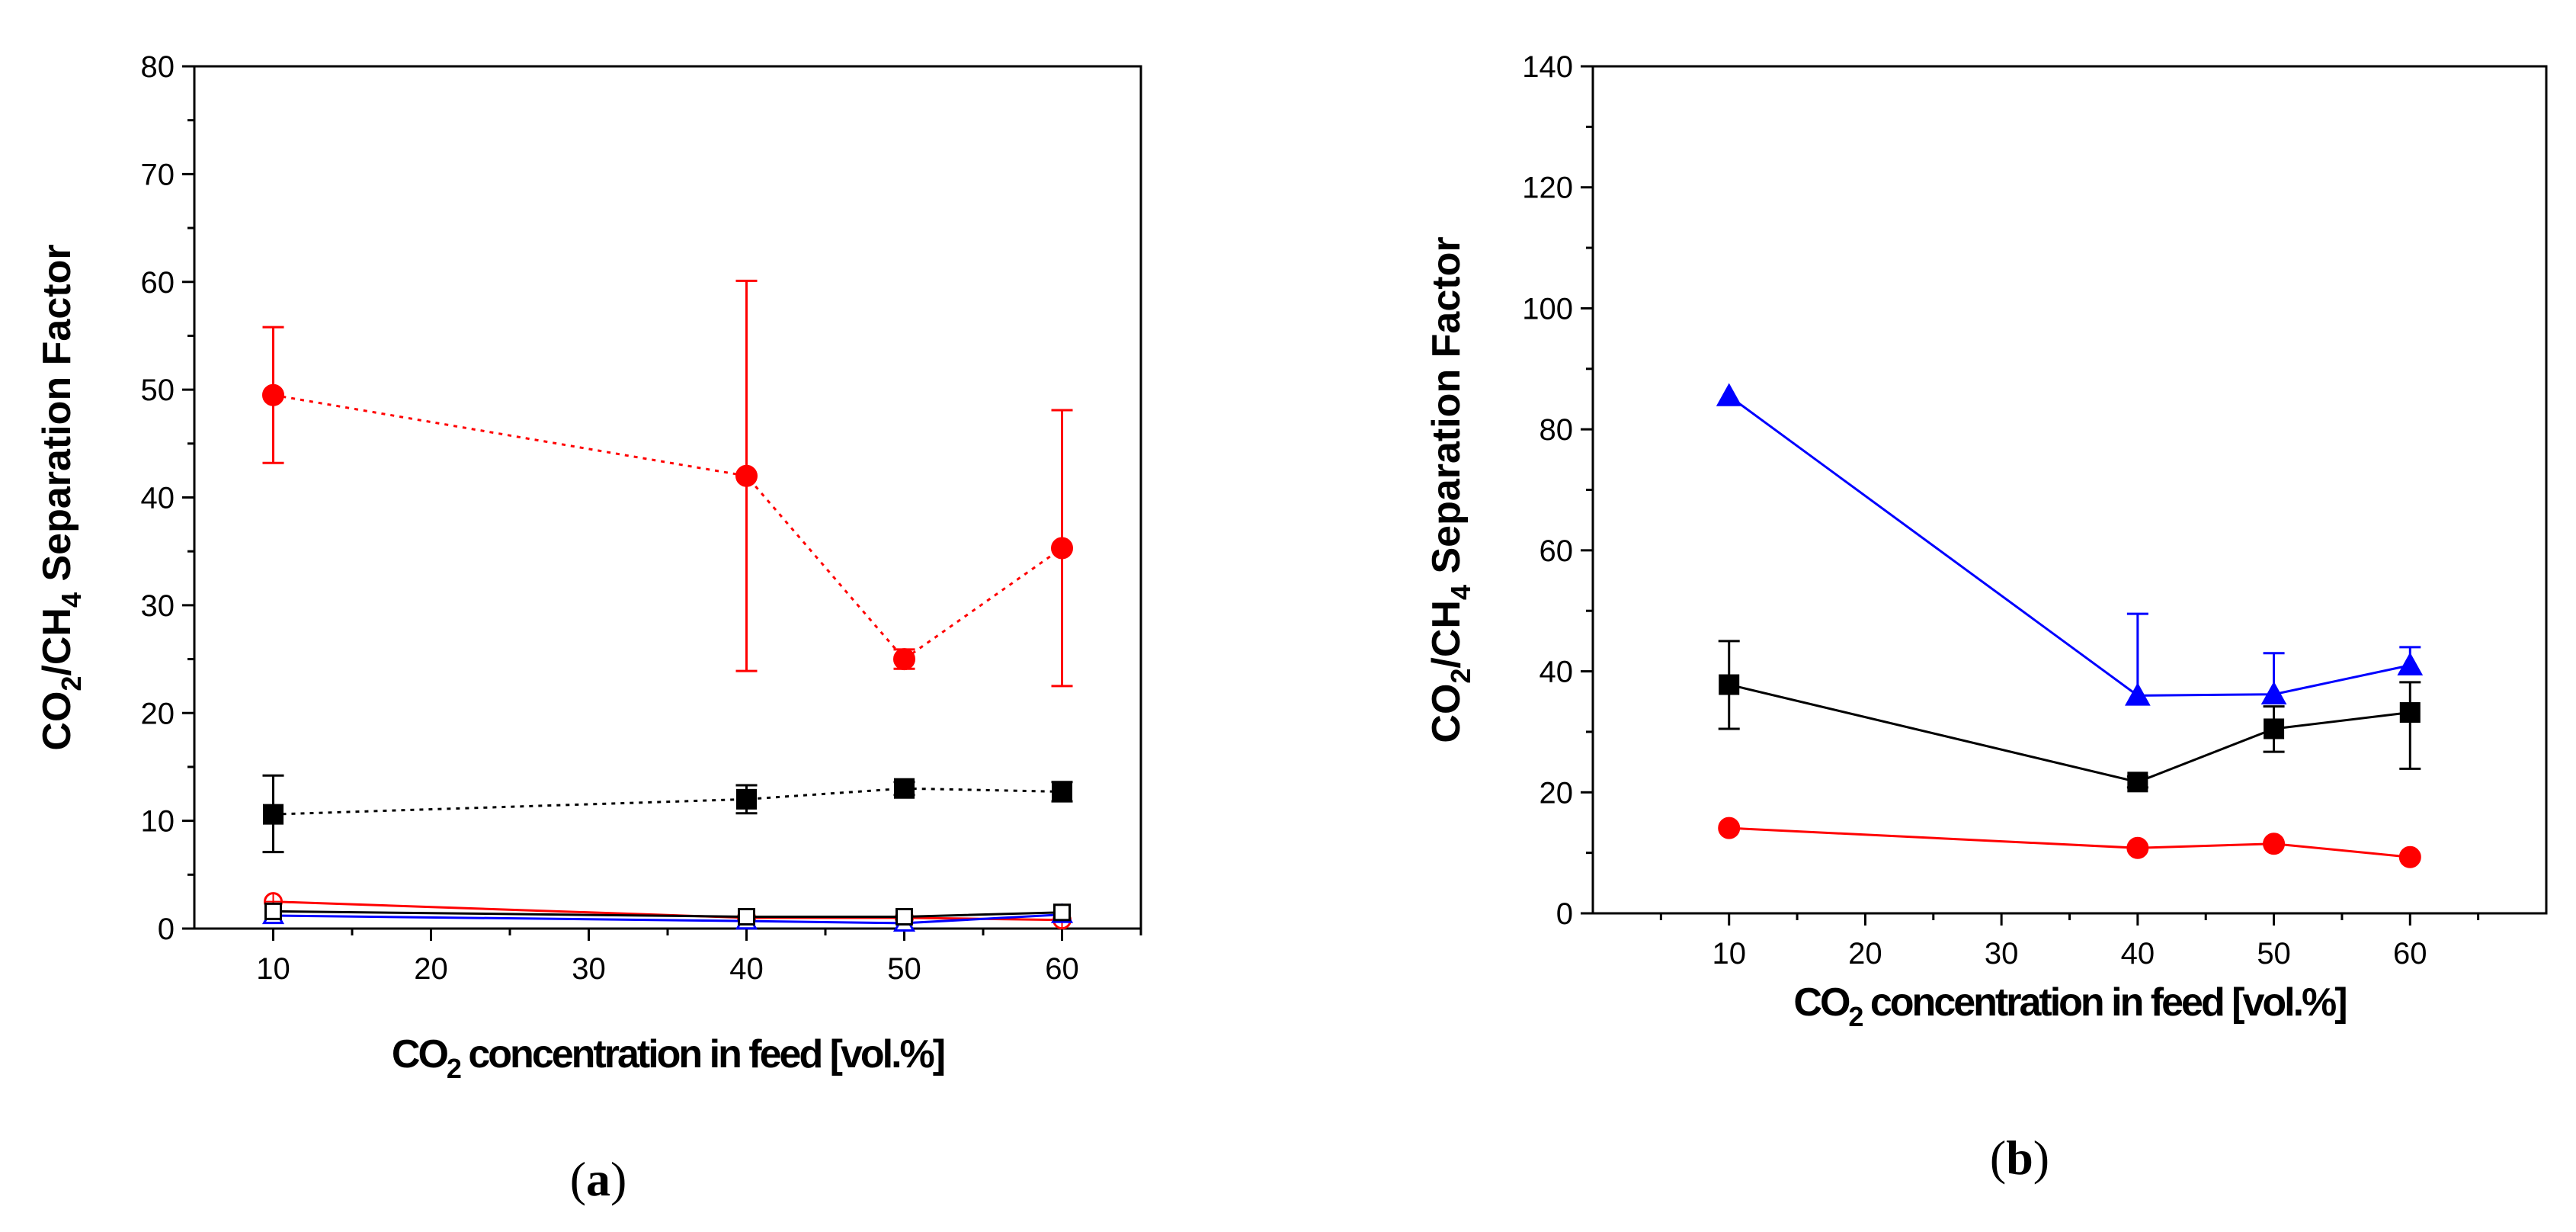 This screenshot has width=2576, height=1232. I want to click on y-tick-label: 120, so click(1547, 189).